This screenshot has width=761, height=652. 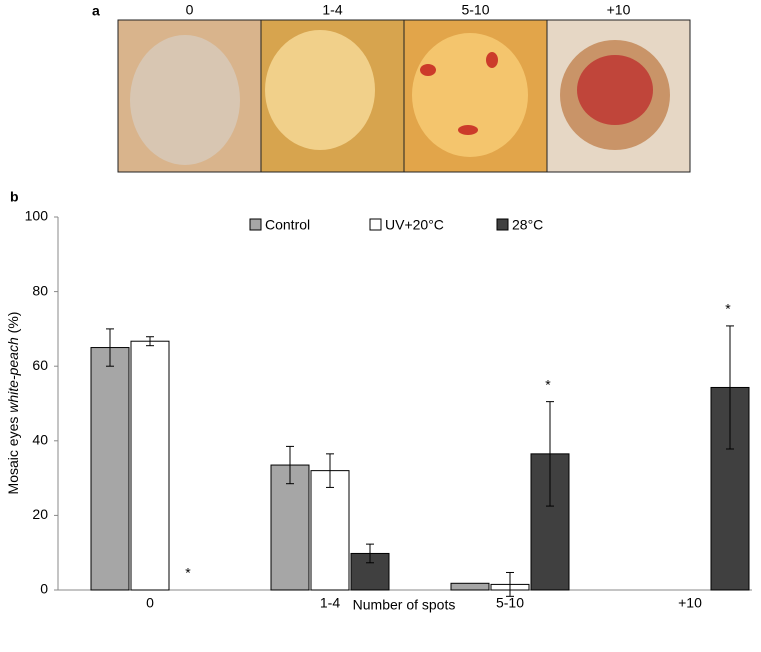 What do you see at coordinates (13, 375) in the screenshot?
I see `y-label-part: white-peach` at bounding box center [13, 375].